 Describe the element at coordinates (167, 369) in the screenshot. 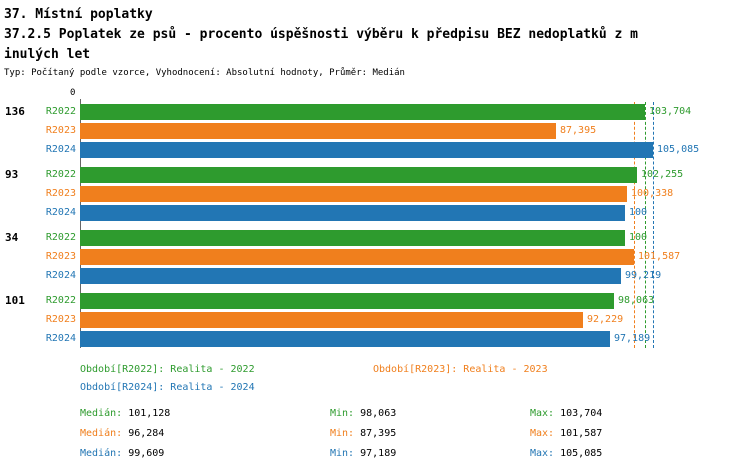

I see `legend-r2022: Období[R2022]: Realita - 2022` at that location.